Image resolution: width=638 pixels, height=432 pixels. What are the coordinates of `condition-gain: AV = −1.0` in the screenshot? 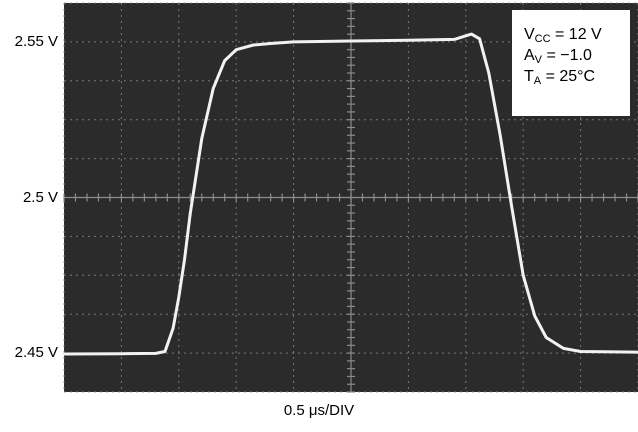 It's located at (558, 56).